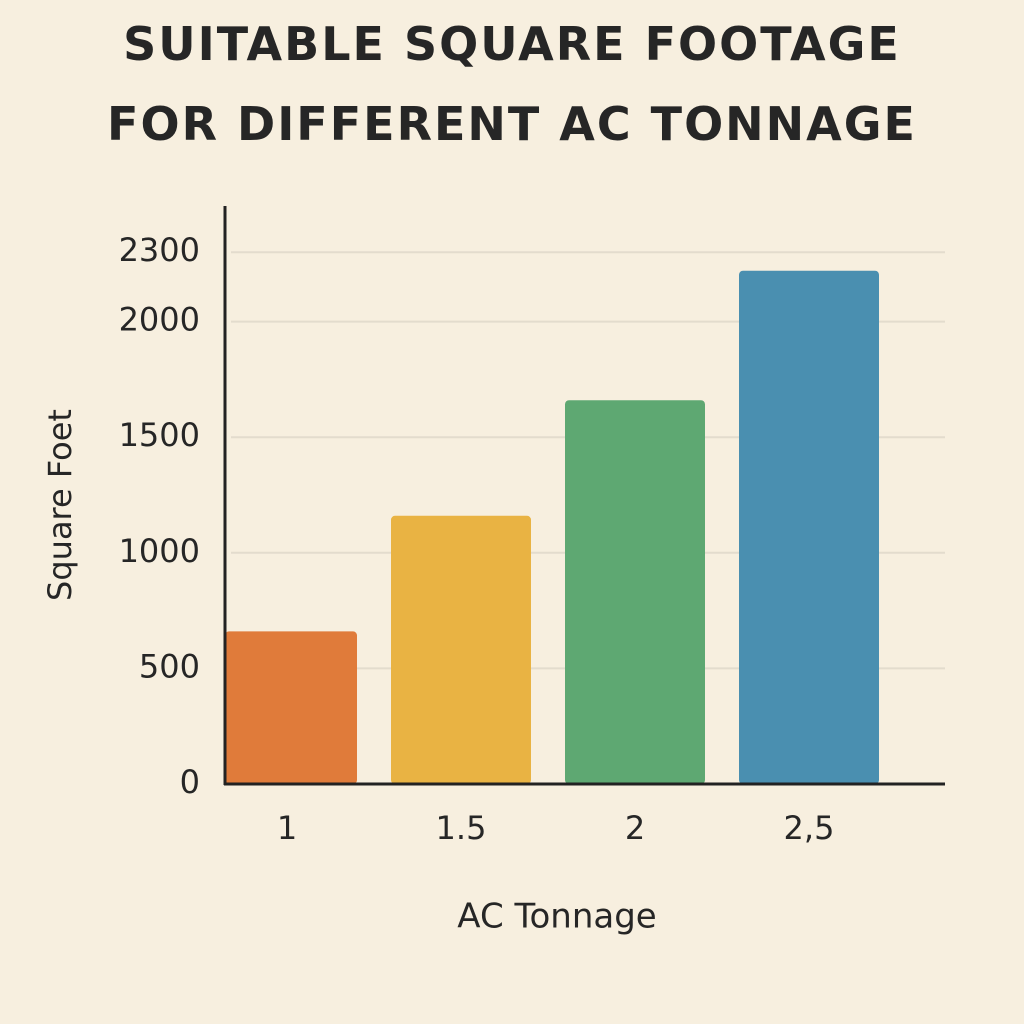 This screenshot has width=1024, height=1024. What do you see at coordinates (190, 782) in the screenshot?
I see `y-tick-label: 0` at bounding box center [190, 782].